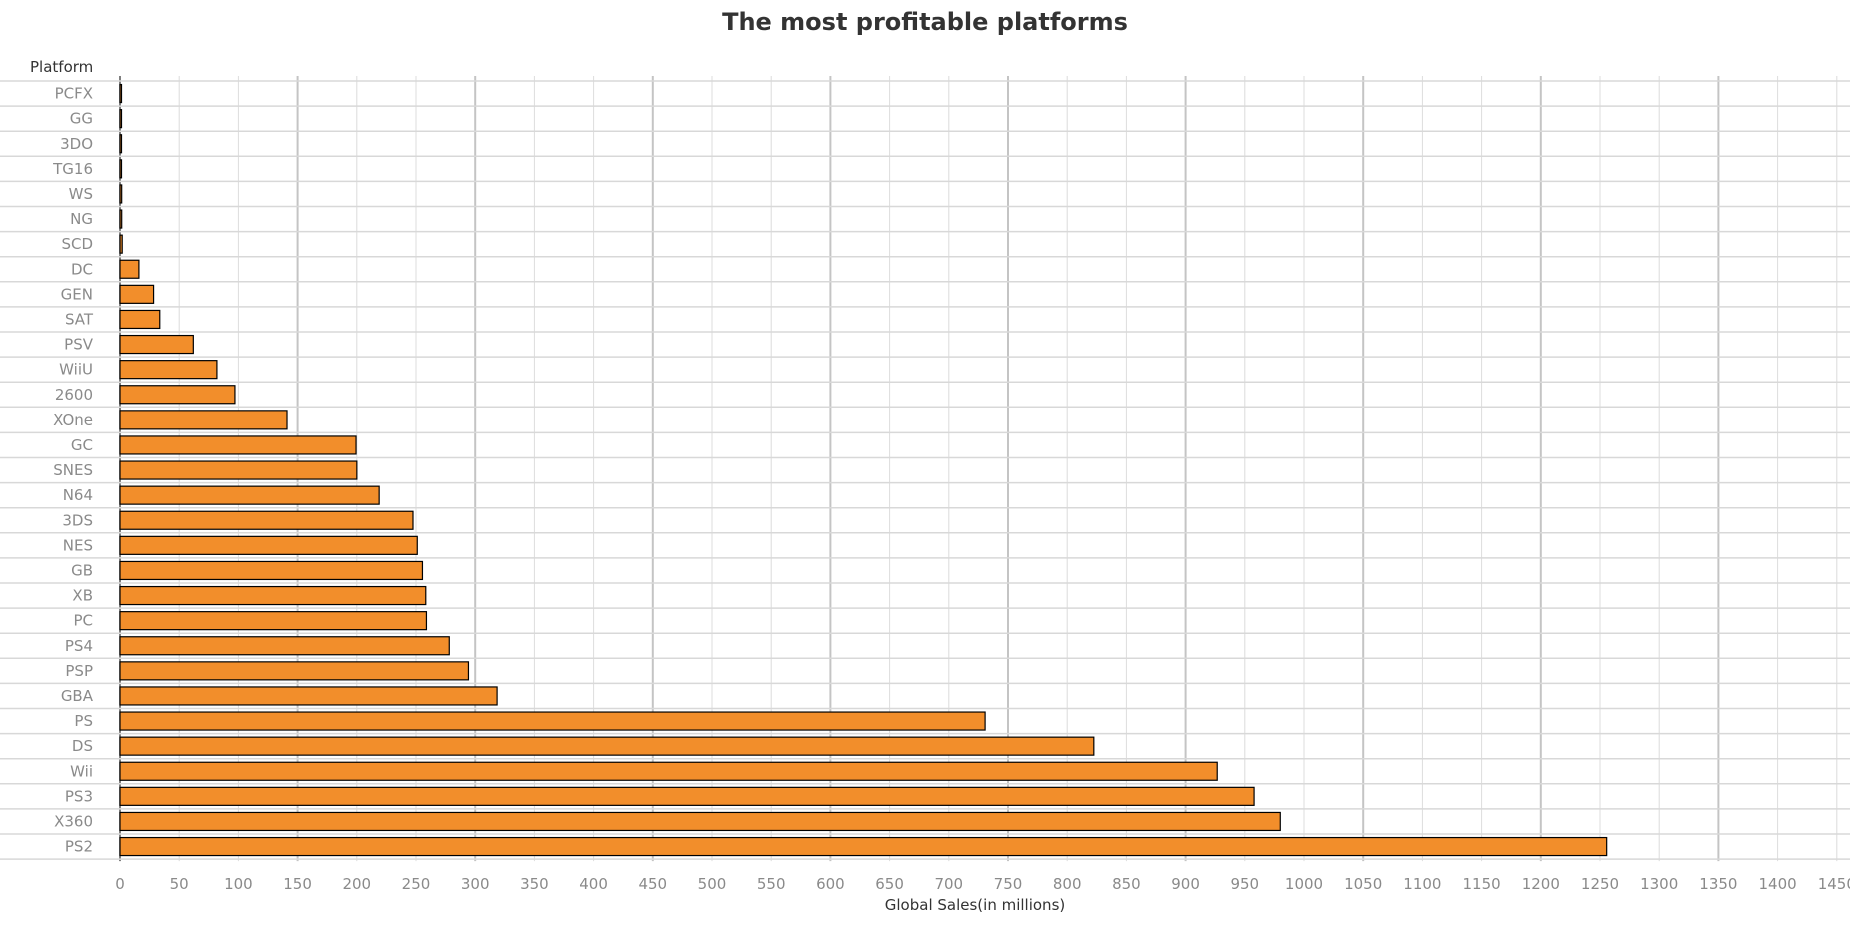 The image size is (1850, 925). What do you see at coordinates (238, 884) in the screenshot?
I see `x-tick-label: 100` at bounding box center [238, 884].